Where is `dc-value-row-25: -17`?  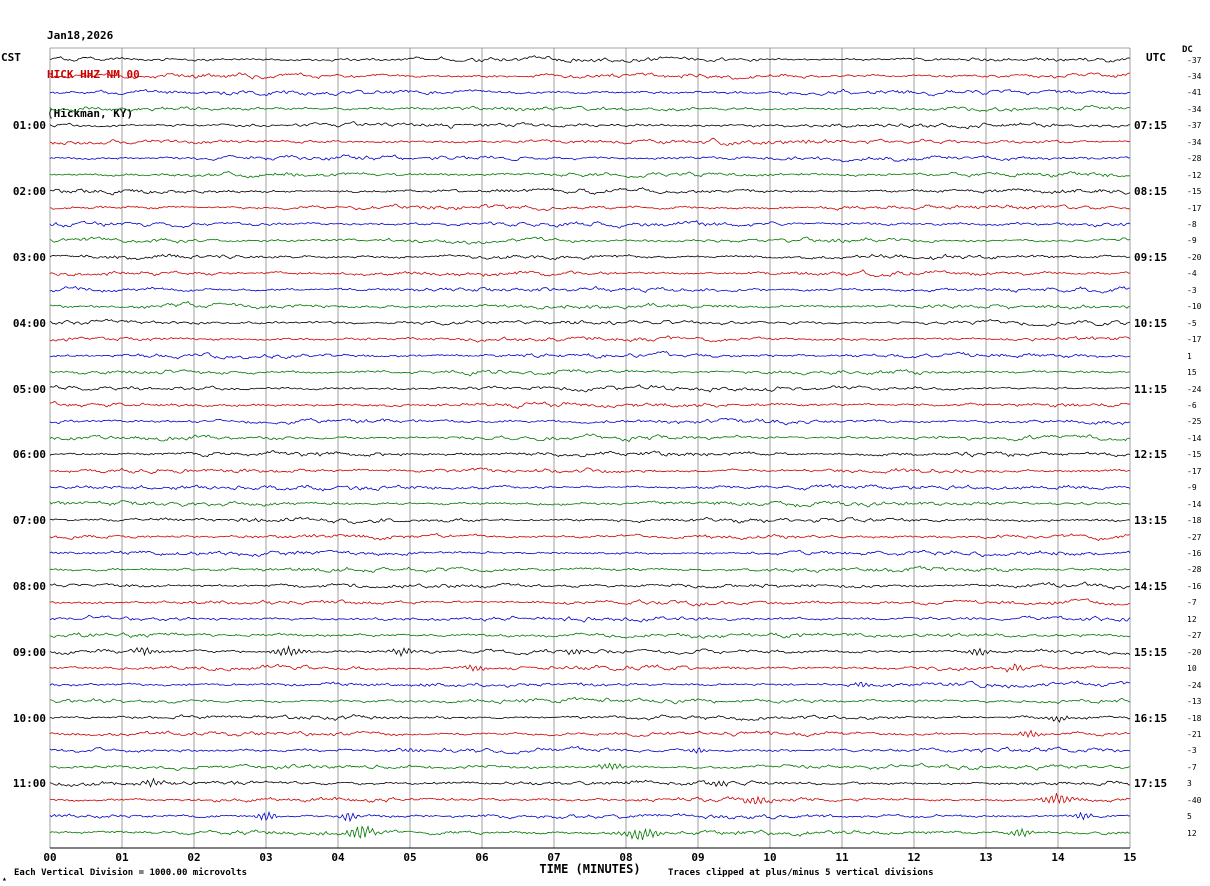
dc-value-row-25: -17 is located at coordinates (1194, 471).